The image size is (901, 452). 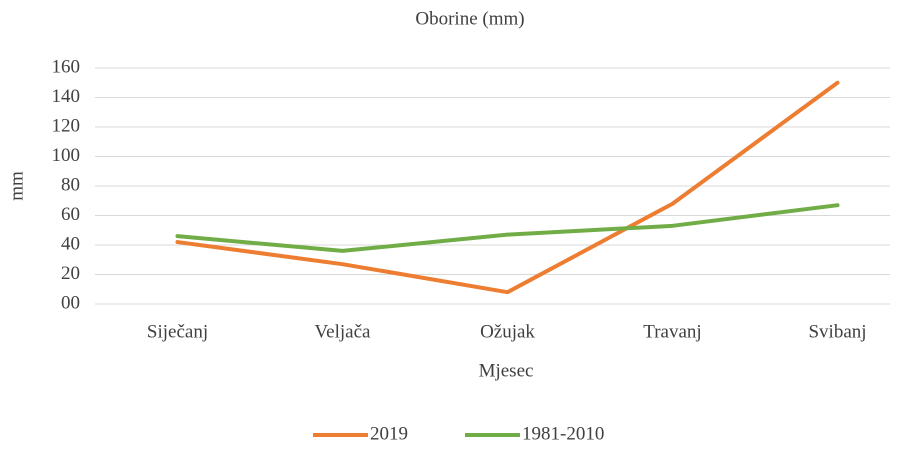 What do you see at coordinates (389, 433) in the screenshot?
I see `legend-label: 2019` at bounding box center [389, 433].